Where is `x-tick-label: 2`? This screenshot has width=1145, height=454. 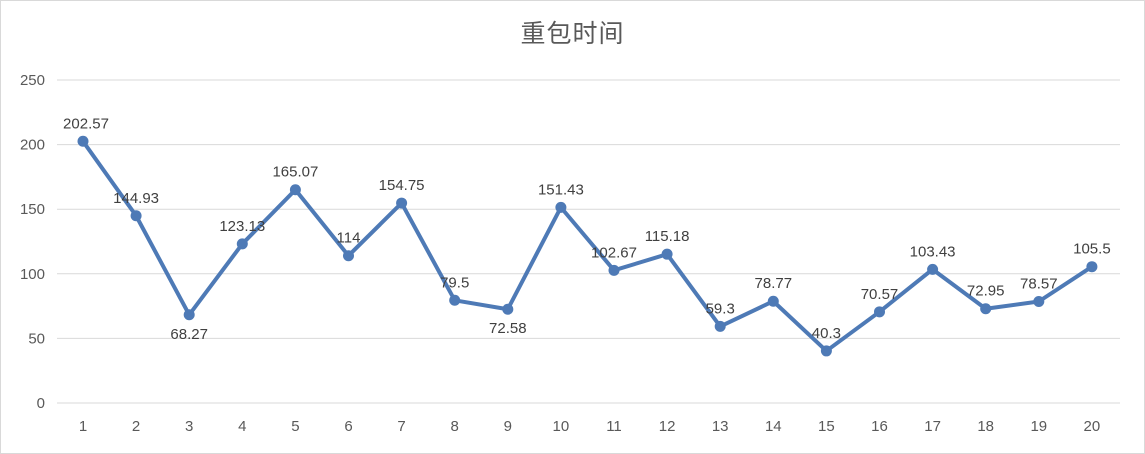 x-tick-label: 2 is located at coordinates (136, 426).